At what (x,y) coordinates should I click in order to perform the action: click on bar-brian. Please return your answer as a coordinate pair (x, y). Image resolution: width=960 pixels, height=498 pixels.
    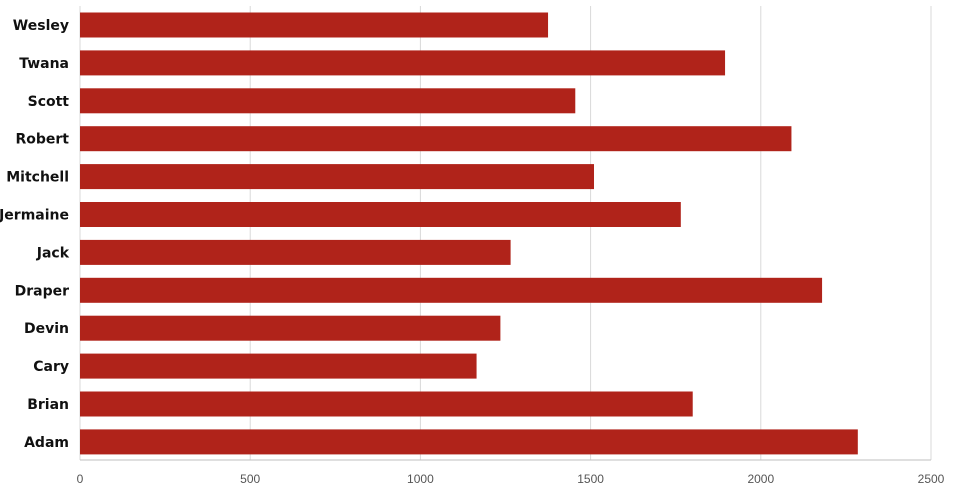
    Looking at the image, I should click on (386, 404).